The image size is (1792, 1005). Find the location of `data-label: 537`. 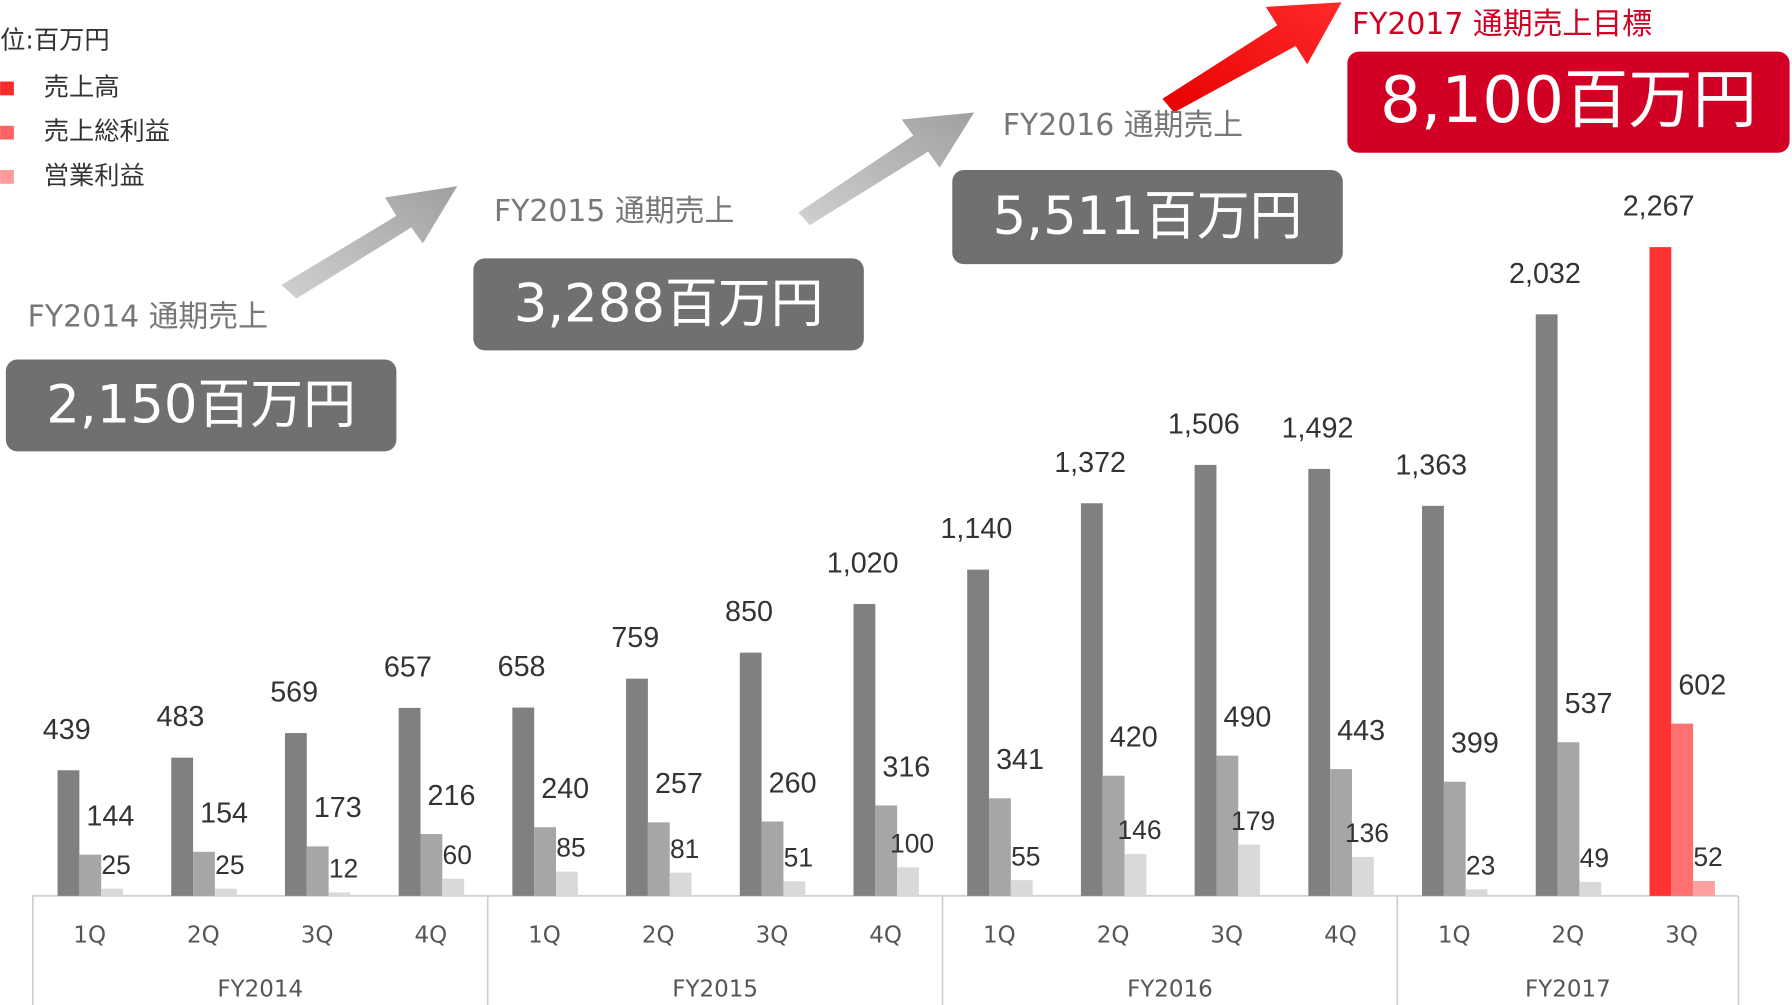

data-label: 537 is located at coordinates (1589, 704).